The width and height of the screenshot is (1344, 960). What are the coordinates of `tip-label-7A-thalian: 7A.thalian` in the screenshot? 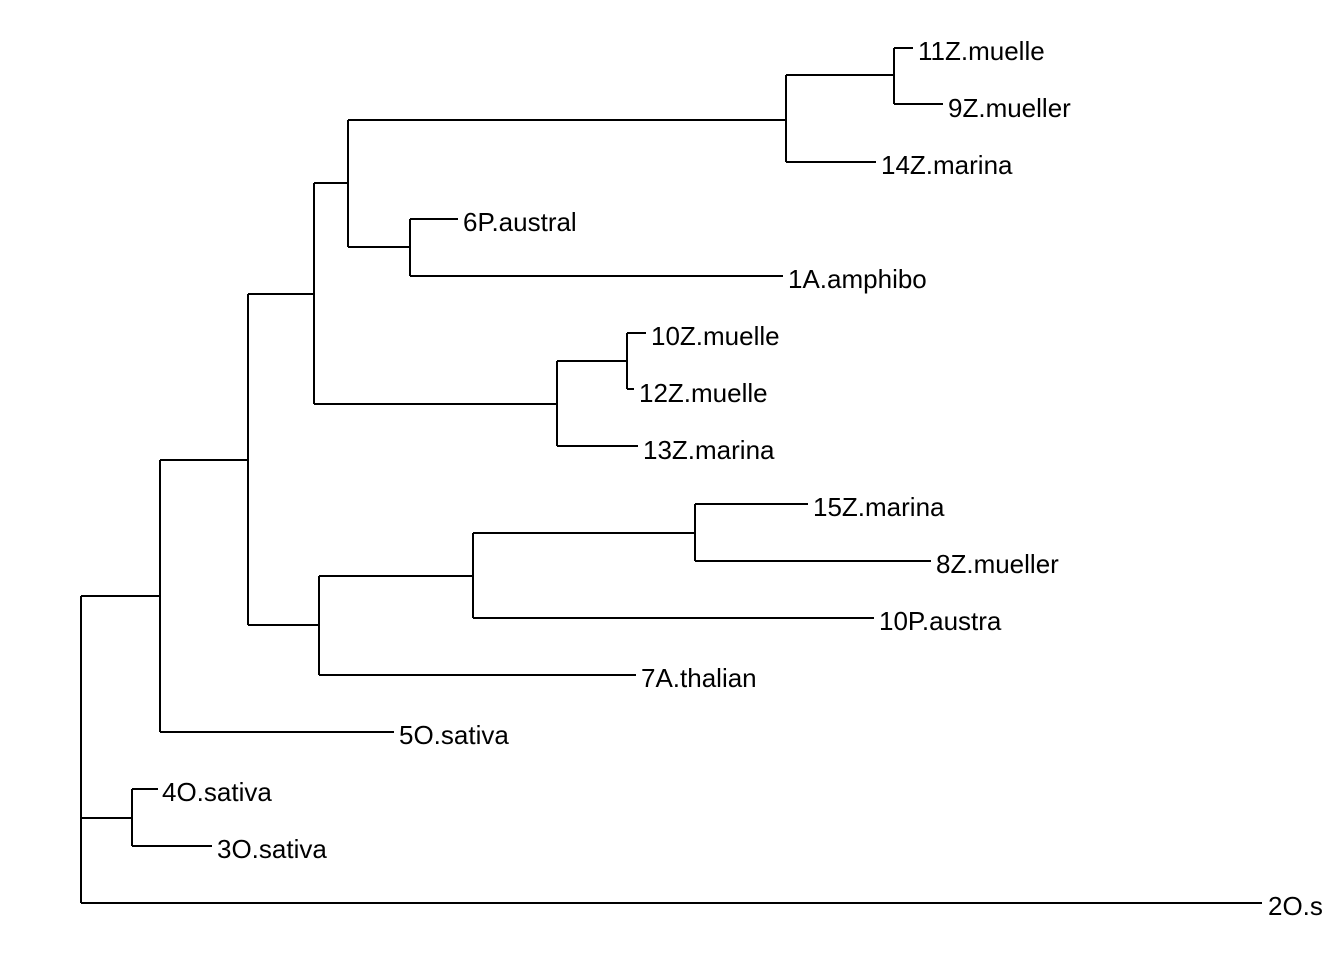 It's located at (699, 678).